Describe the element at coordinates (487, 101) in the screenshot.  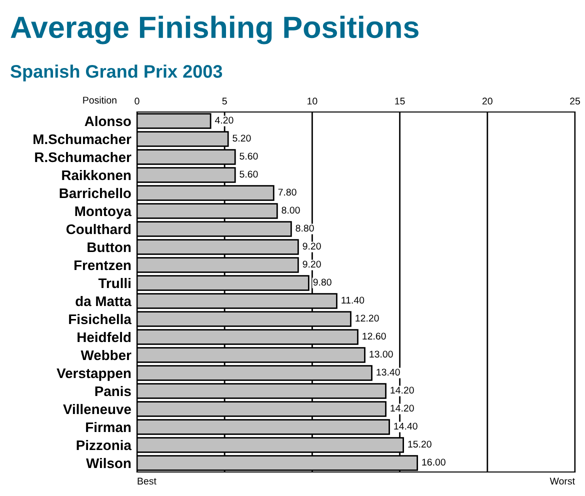
I see `x-tick-label: 20` at that location.